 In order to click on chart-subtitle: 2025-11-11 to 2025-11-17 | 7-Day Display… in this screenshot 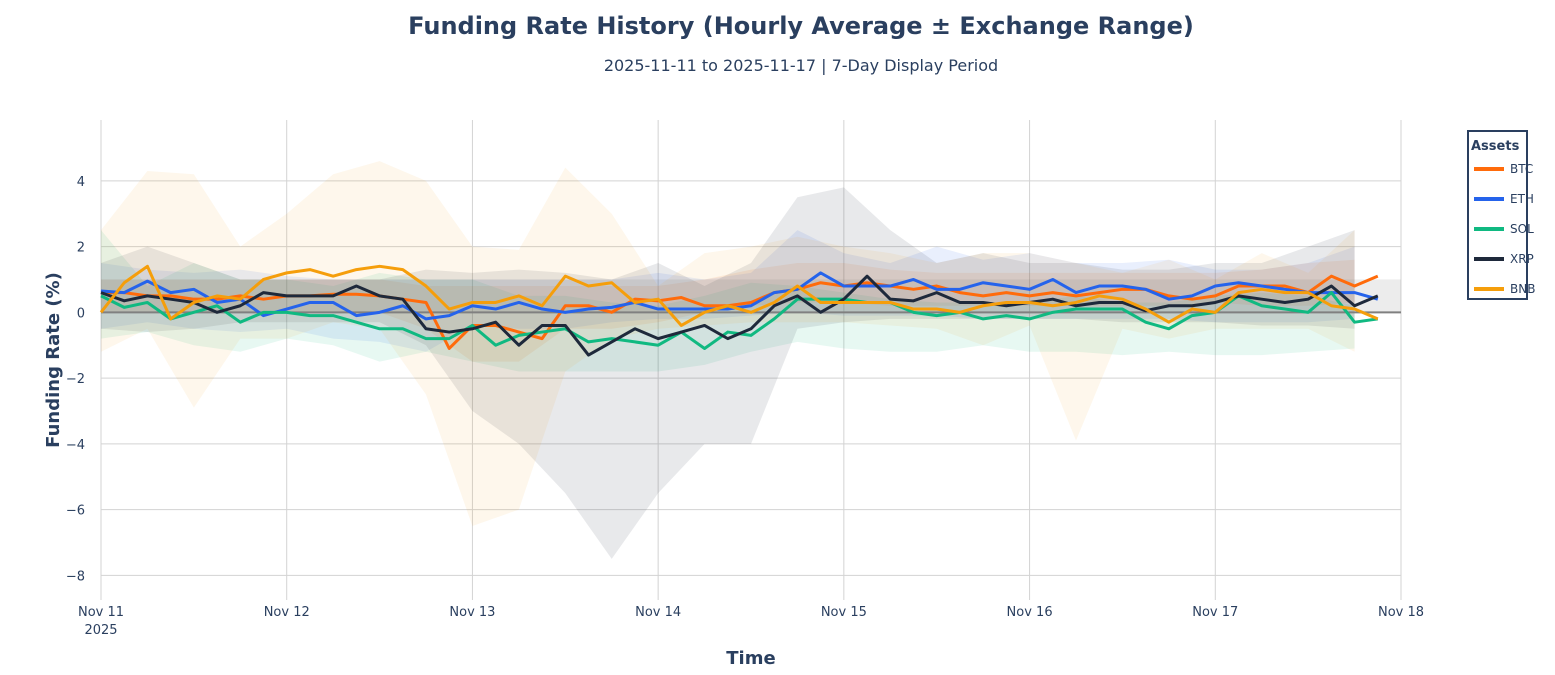, I will do `click(801, 65)`.